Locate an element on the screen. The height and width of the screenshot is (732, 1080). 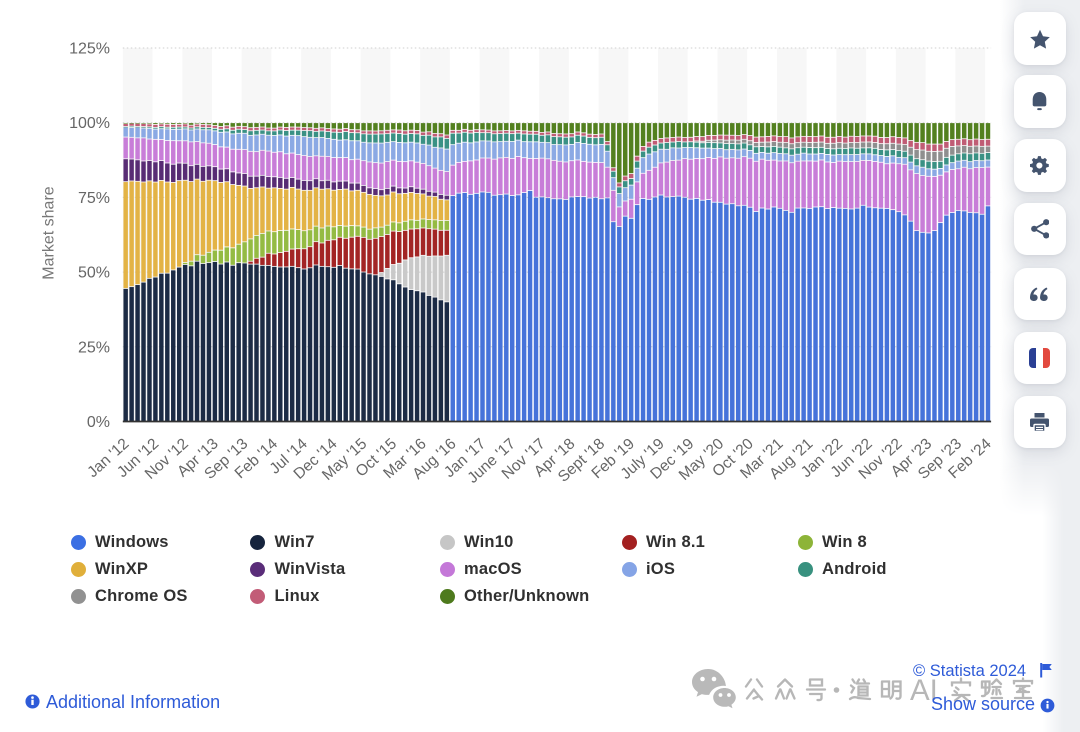
svg-text: 125% is located at coordinates (89, 49).